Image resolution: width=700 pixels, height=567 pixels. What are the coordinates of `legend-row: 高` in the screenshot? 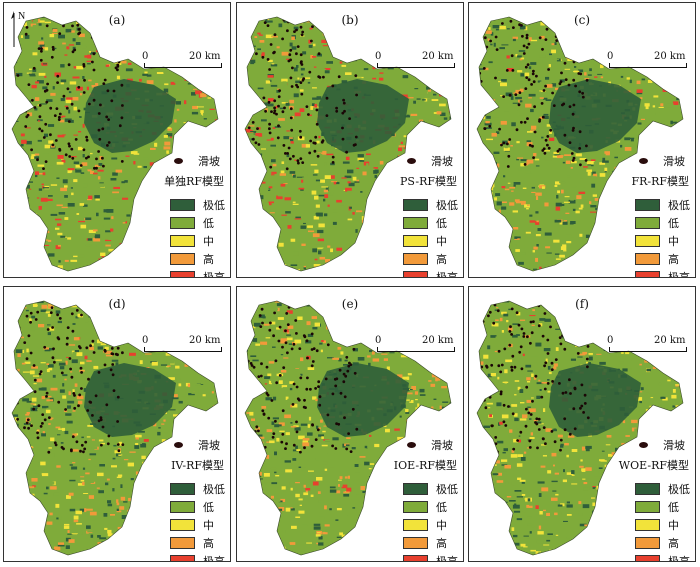 It's located at (433, 259).